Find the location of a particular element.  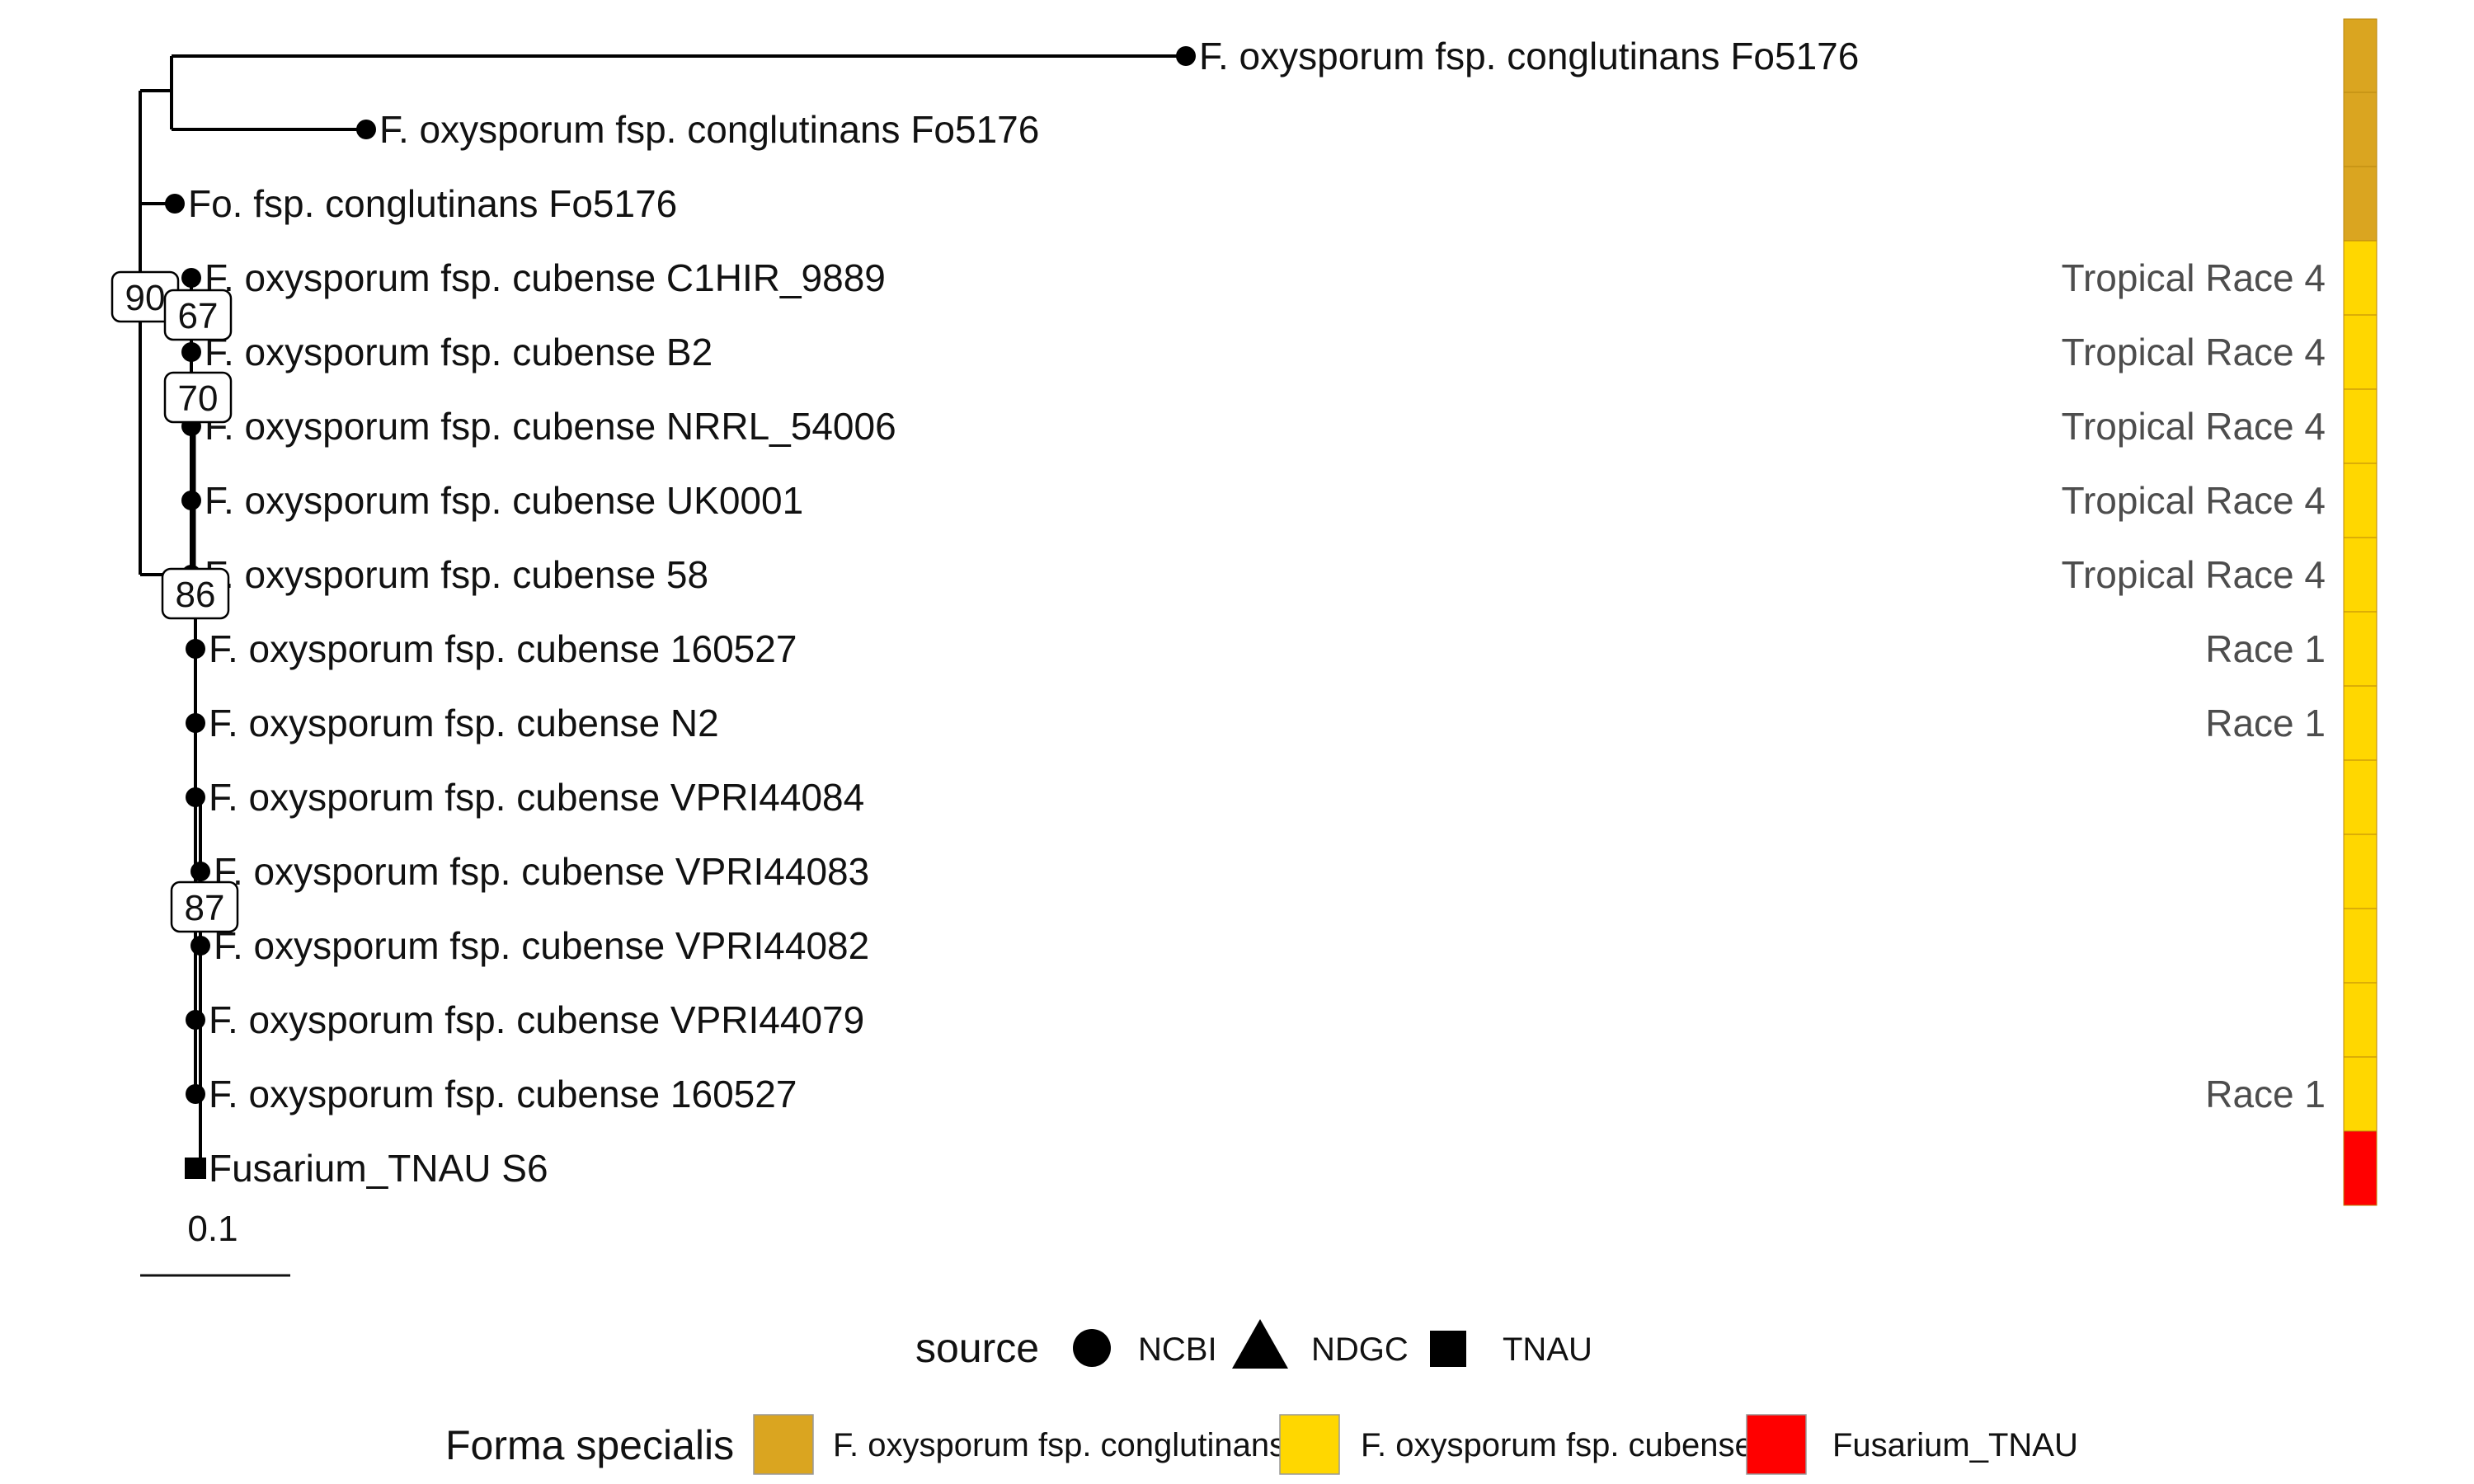

tip-label: F. oxysporum fsp. cubense VPRI44083 is located at coordinates (541, 871).